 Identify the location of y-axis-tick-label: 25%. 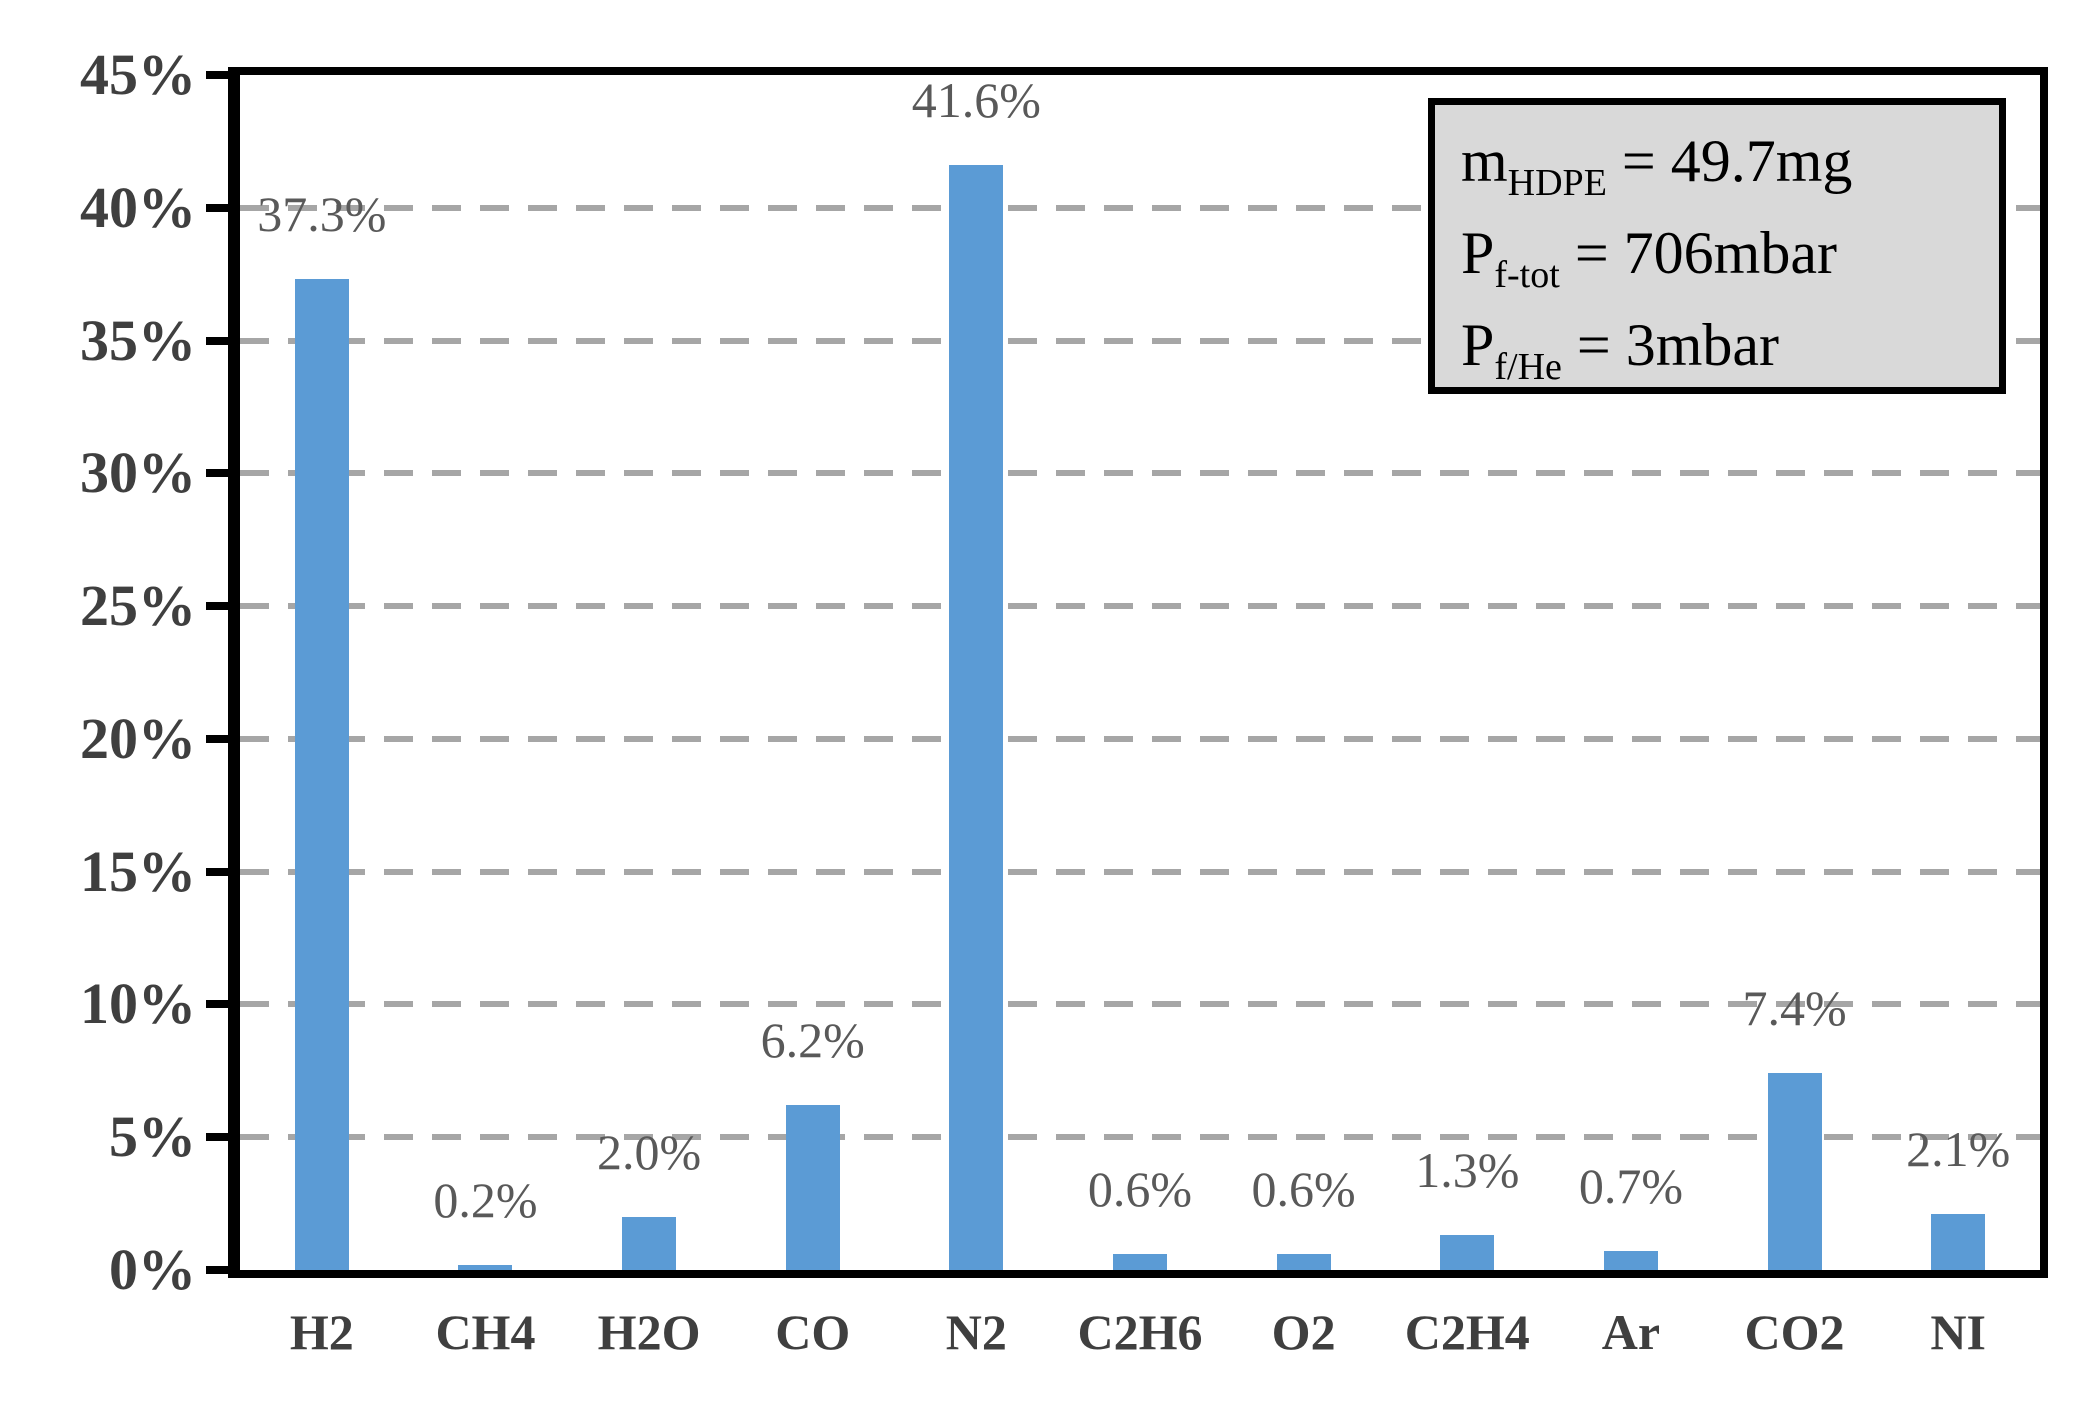
(138, 606).